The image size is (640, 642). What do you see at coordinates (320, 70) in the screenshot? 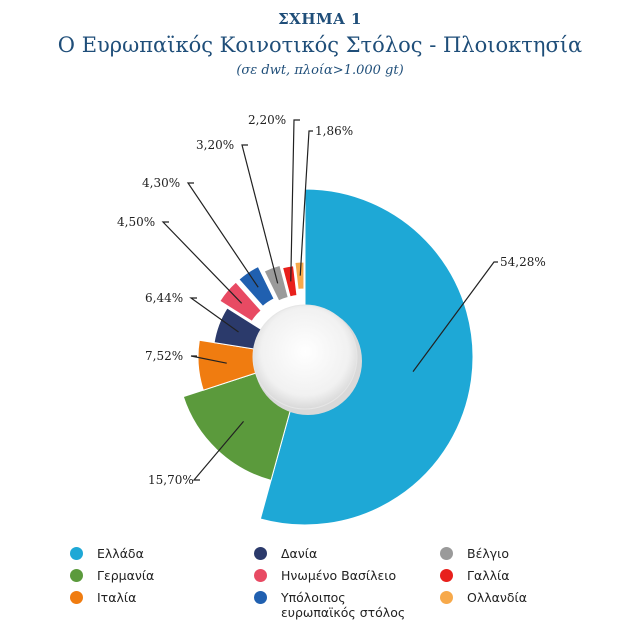
I see `chart-subtitle: (σε dwt, πλοία>1.000 gt)` at bounding box center [320, 70].